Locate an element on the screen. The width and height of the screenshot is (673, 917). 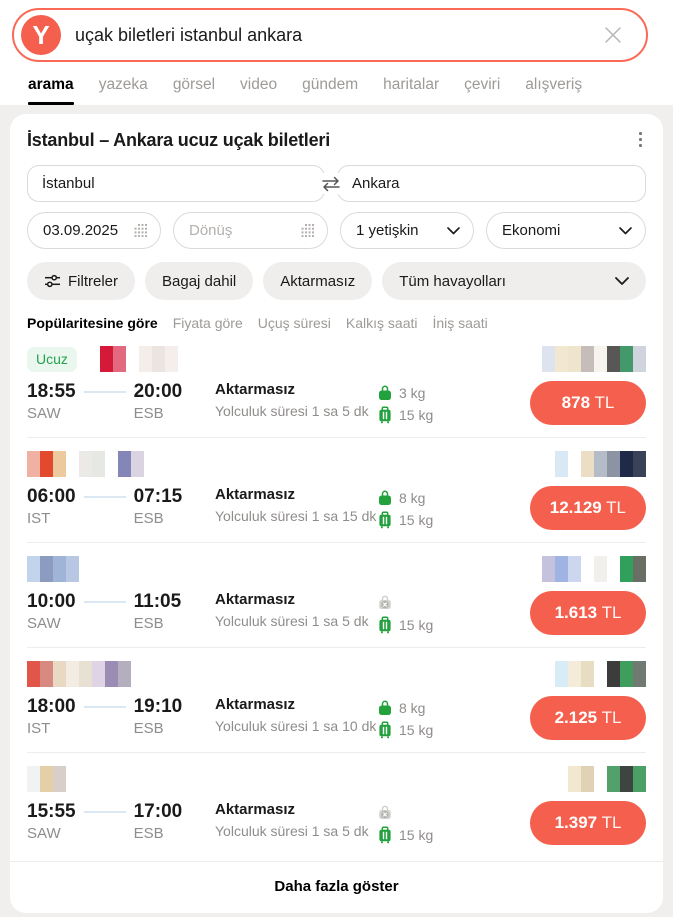
sort-arrival: İniş saati is located at coordinates (460, 323).